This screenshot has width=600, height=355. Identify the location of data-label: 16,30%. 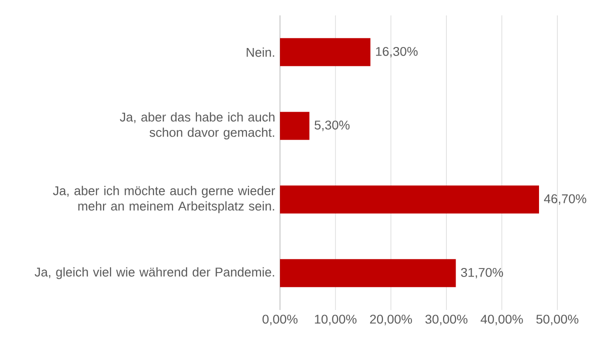
(397, 52).